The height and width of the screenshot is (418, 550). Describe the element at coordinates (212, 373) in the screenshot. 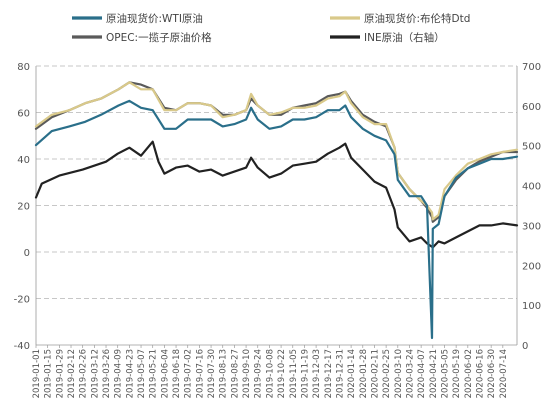

I see `x-tick-label: 2019-07-30` at that location.